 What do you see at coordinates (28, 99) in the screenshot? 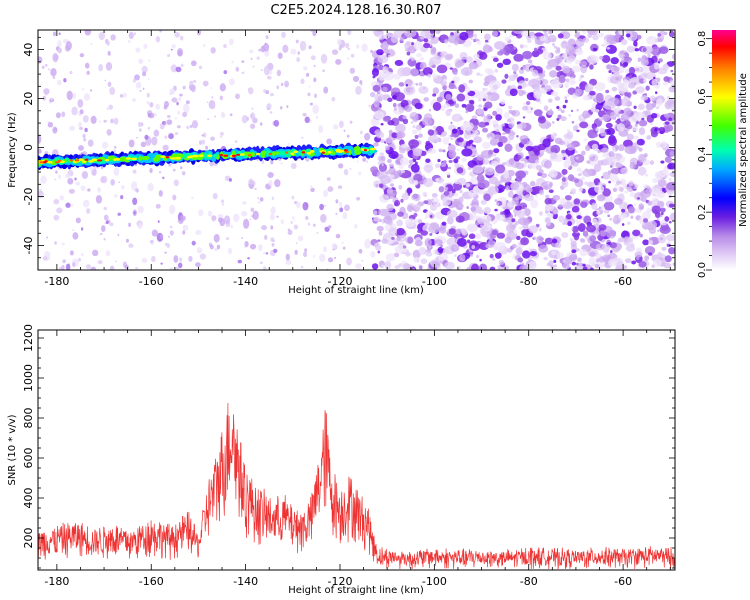
I see `heatmap-y-tick-label: 20` at bounding box center [28, 99].